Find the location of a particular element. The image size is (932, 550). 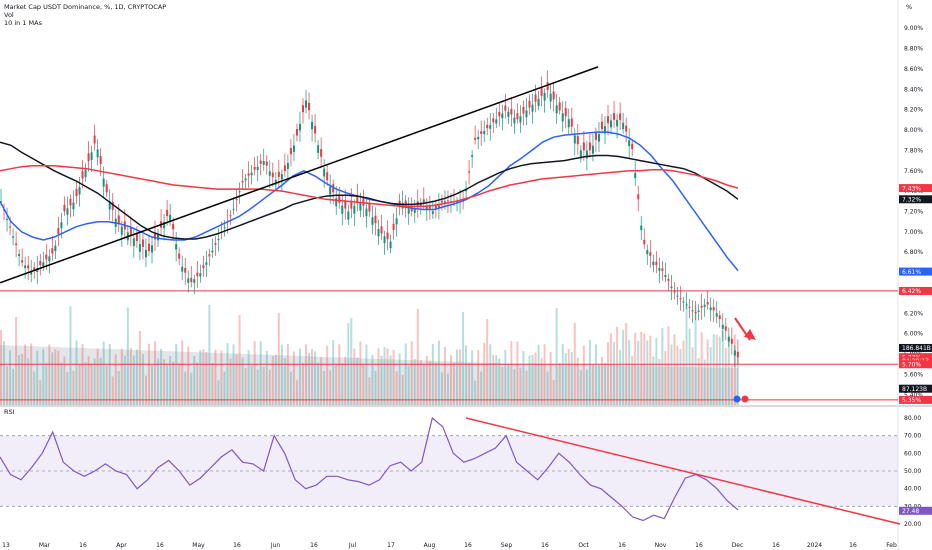

x-tick-label: Feb is located at coordinates (891, 545).